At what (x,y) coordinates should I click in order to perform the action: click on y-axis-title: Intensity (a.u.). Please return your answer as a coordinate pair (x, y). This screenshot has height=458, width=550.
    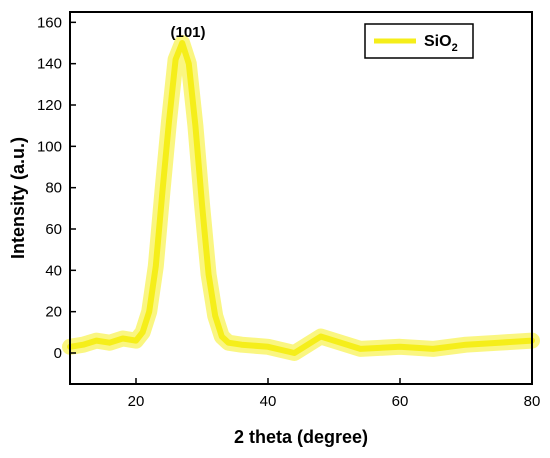
    Looking at the image, I should click on (18, 198).